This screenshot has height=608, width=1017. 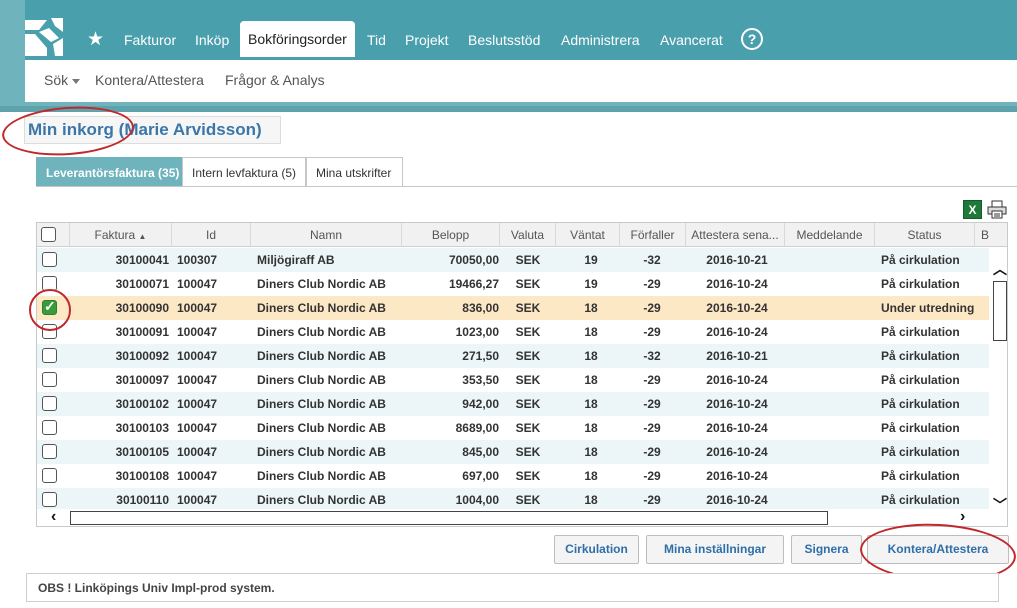 What do you see at coordinates (985, 235) in the screenshot?
I see `header-b: B` at bounding box center [985, 235].